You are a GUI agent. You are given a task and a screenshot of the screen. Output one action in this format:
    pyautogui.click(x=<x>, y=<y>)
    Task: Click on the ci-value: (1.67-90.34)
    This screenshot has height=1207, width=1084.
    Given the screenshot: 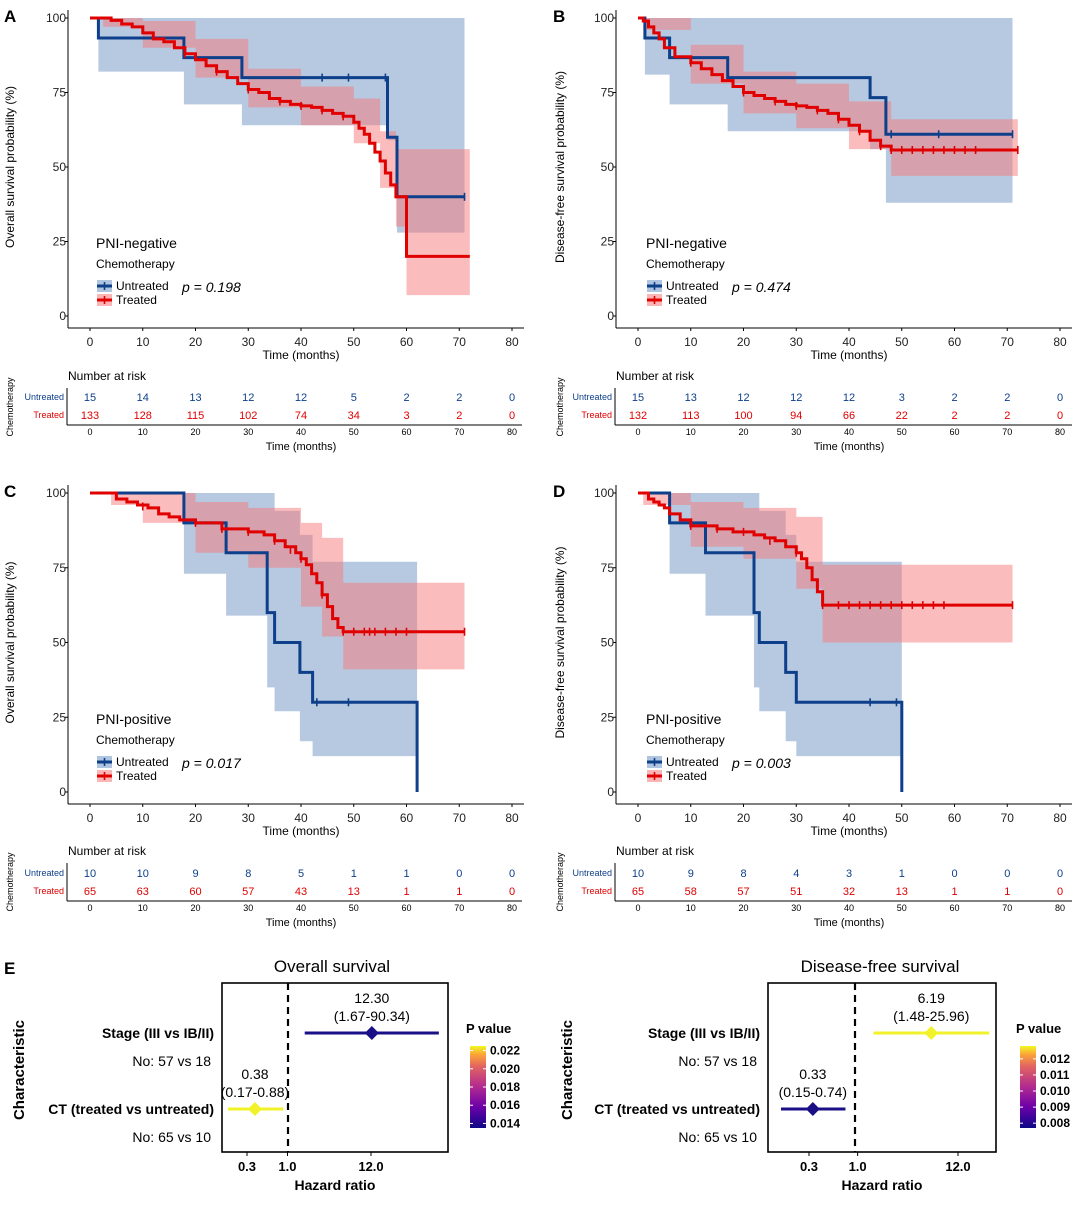 What is the action you would take?
    pyautogui.click(x=372, y=1016)
    